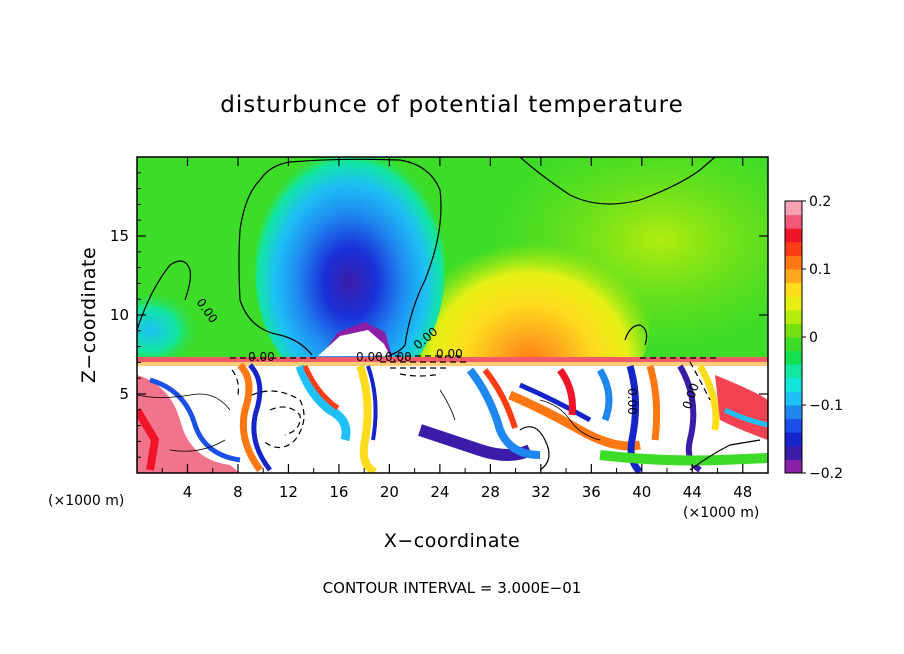  Describe the element at coordinates (119, 315) in the screenshot. I see `y-tick-label: 10` at that location.